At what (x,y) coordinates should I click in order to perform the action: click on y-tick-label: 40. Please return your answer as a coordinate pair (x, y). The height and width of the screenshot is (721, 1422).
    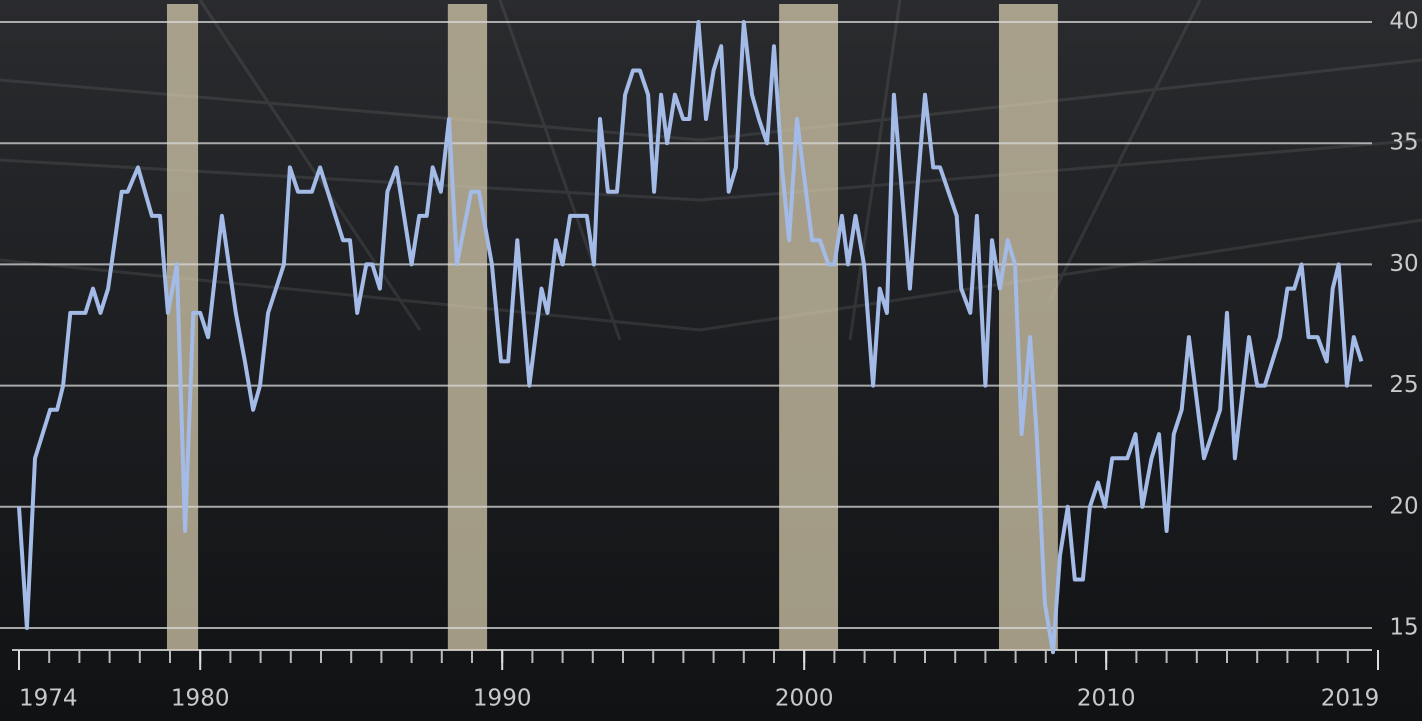
    Looking at the image, I should click on (1403, 22).